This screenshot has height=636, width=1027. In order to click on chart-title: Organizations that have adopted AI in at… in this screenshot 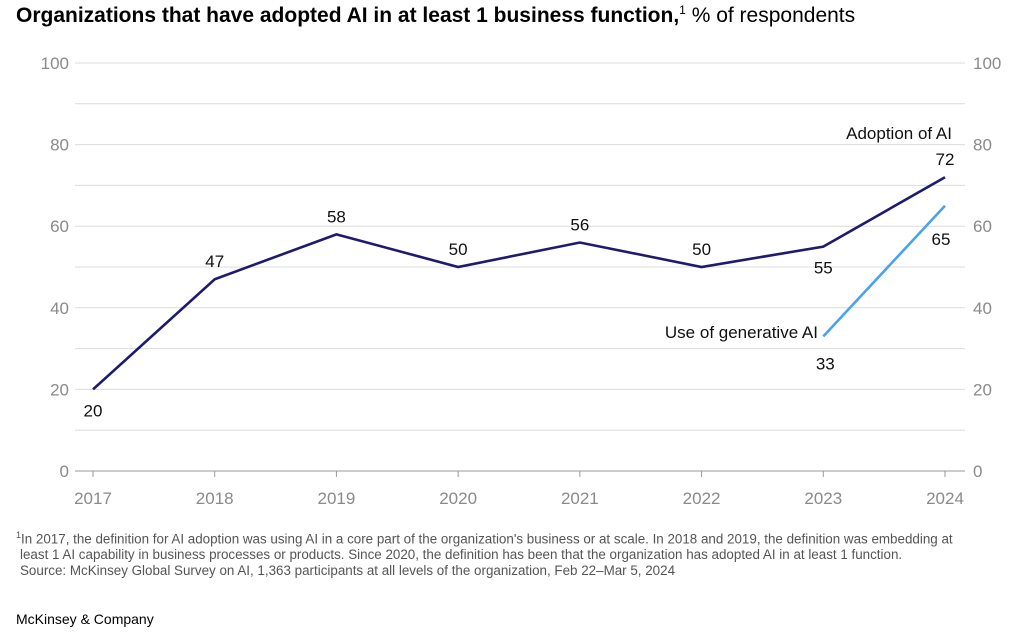, I will do `click(435, 16)`.